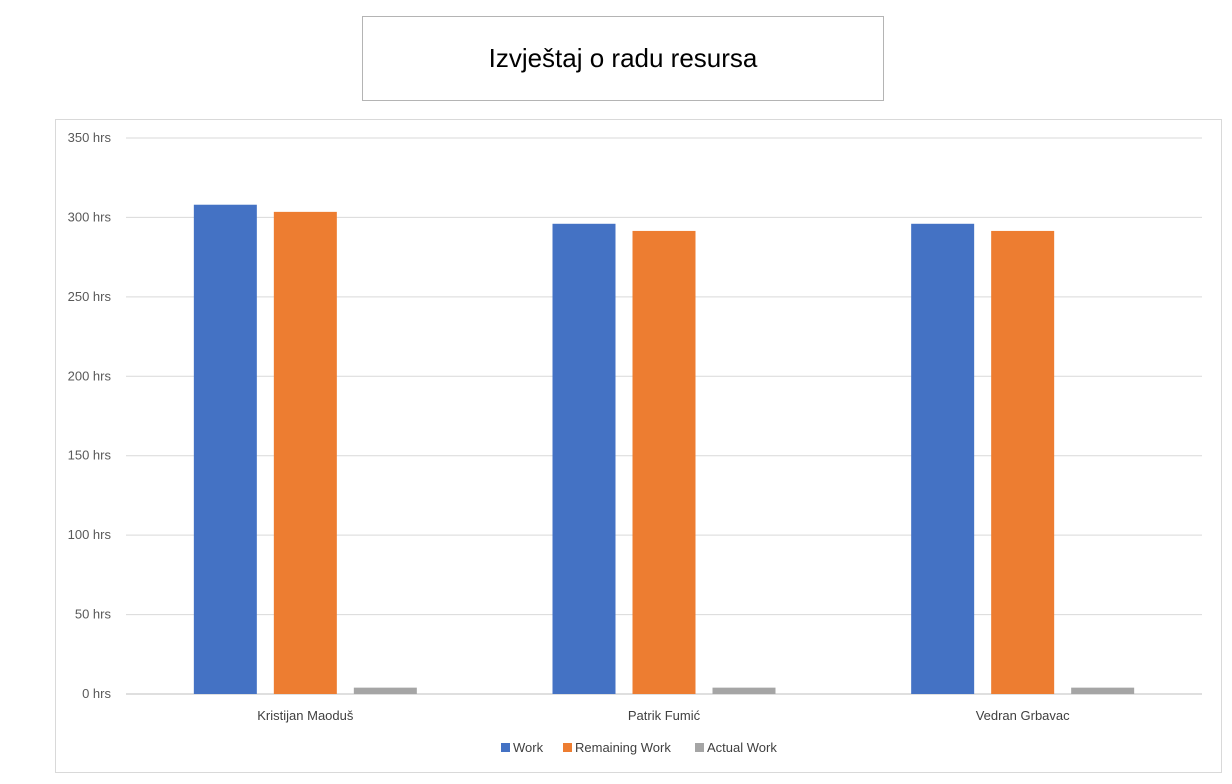 This screenshot has height=784, width=1232. What do you see at coordinates (90, 296) in the screenshot?
I see `y-tick-label: 250 hrs` at bounding box center [90, 296].